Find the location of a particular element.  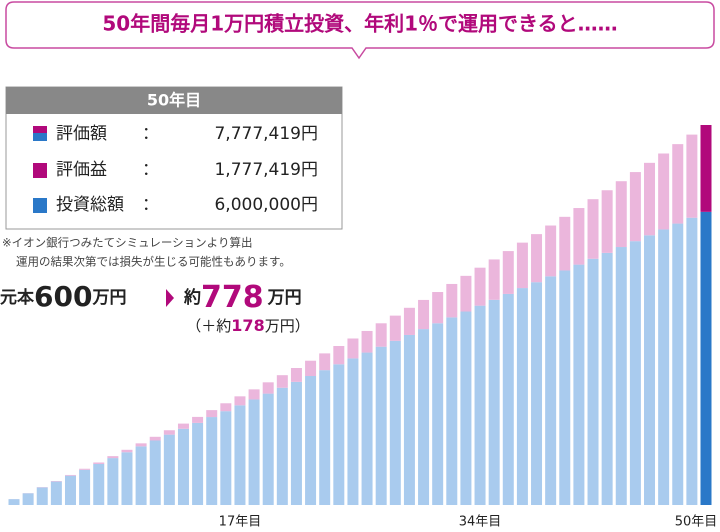

gain-number: 178 is located at coordinates (247, 325).